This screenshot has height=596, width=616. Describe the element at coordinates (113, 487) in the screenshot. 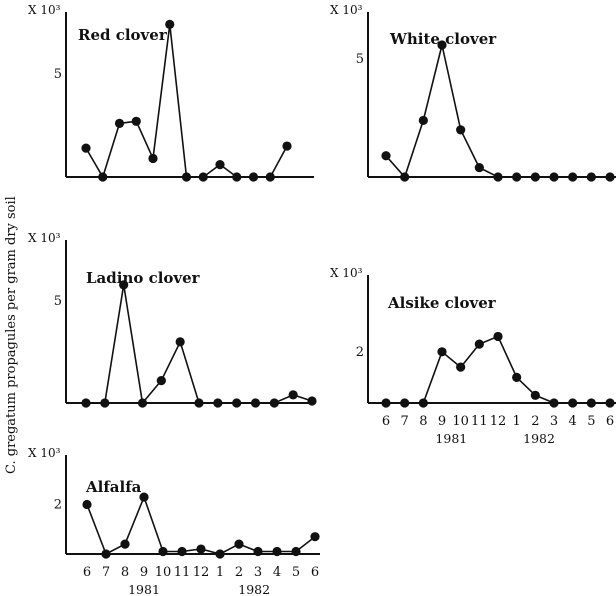

I see `panel-title: Alfalfa` at that location.